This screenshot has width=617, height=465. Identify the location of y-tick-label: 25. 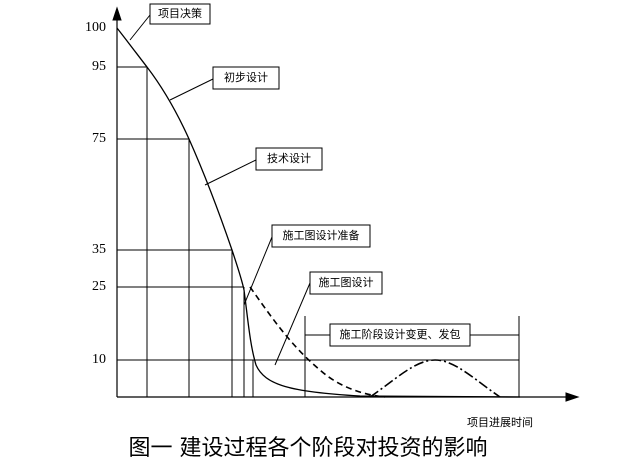
(99, 286).